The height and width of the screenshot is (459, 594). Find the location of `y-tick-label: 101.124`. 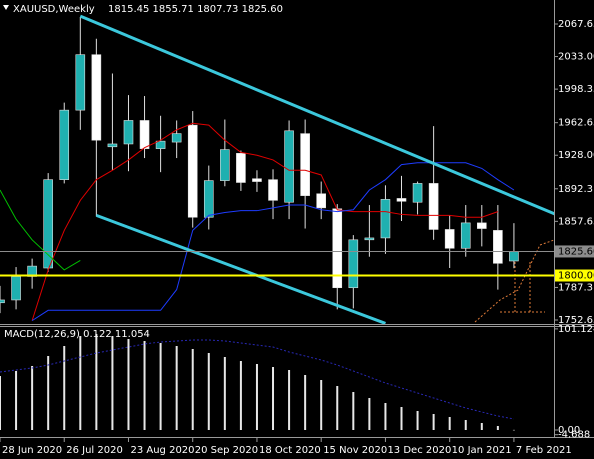

y-tick-label: 101.124 is located at coordinates (576, 329).